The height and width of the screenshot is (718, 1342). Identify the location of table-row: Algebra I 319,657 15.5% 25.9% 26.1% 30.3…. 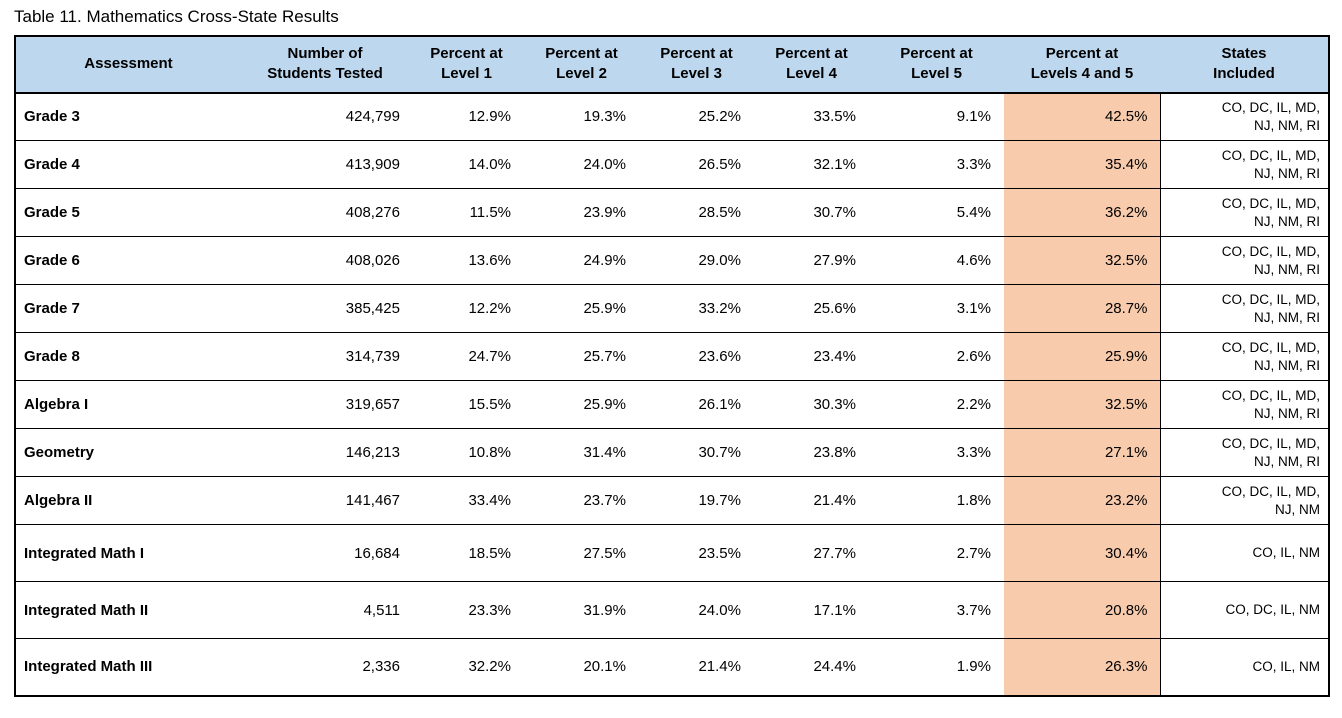
(672, 404).